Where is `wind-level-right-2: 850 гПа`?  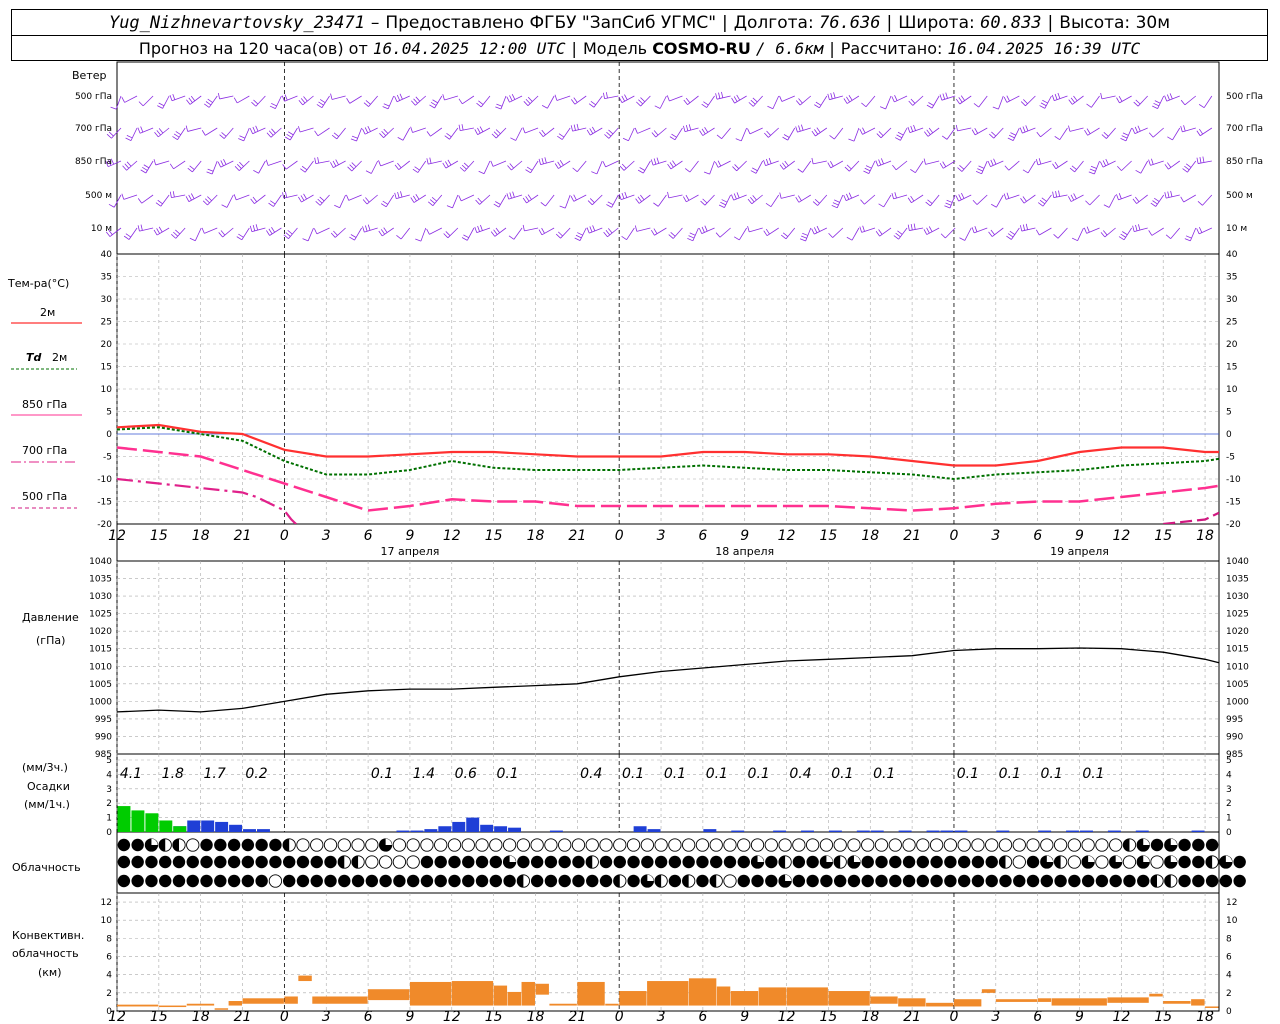 wind-level-right-2: 850 гПа is located at coordinates (1244, 162).